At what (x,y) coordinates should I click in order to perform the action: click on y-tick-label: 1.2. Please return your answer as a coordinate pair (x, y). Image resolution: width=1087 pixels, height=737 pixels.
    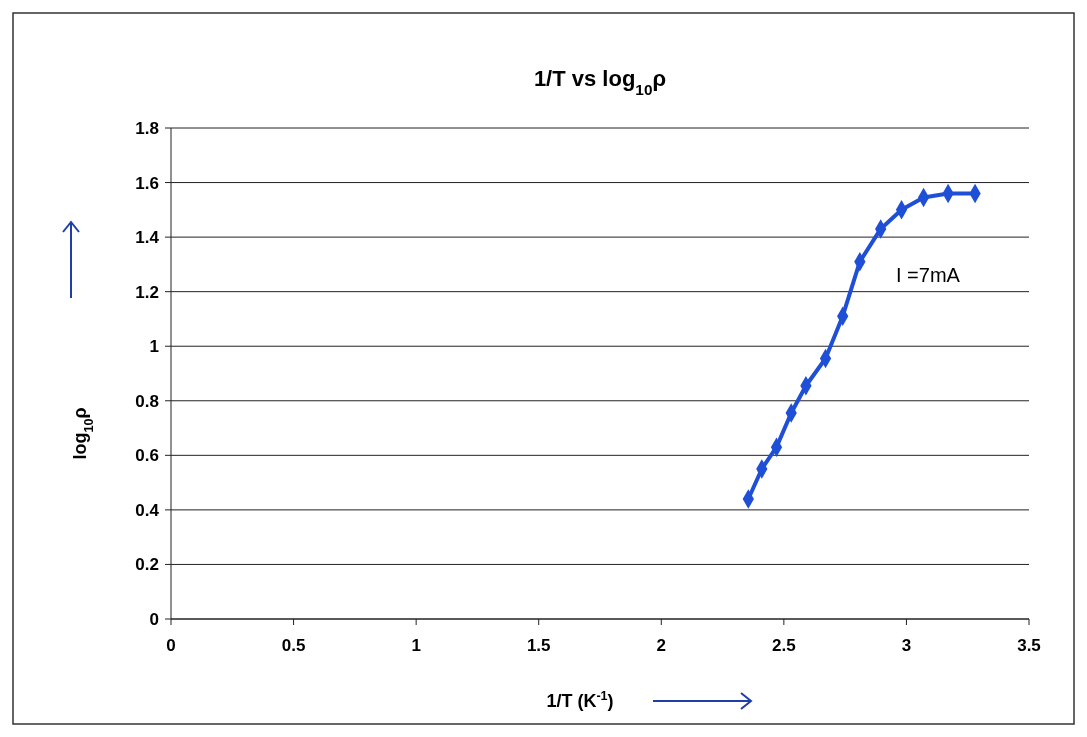
    Looking at the image, I should click on (147, 292).